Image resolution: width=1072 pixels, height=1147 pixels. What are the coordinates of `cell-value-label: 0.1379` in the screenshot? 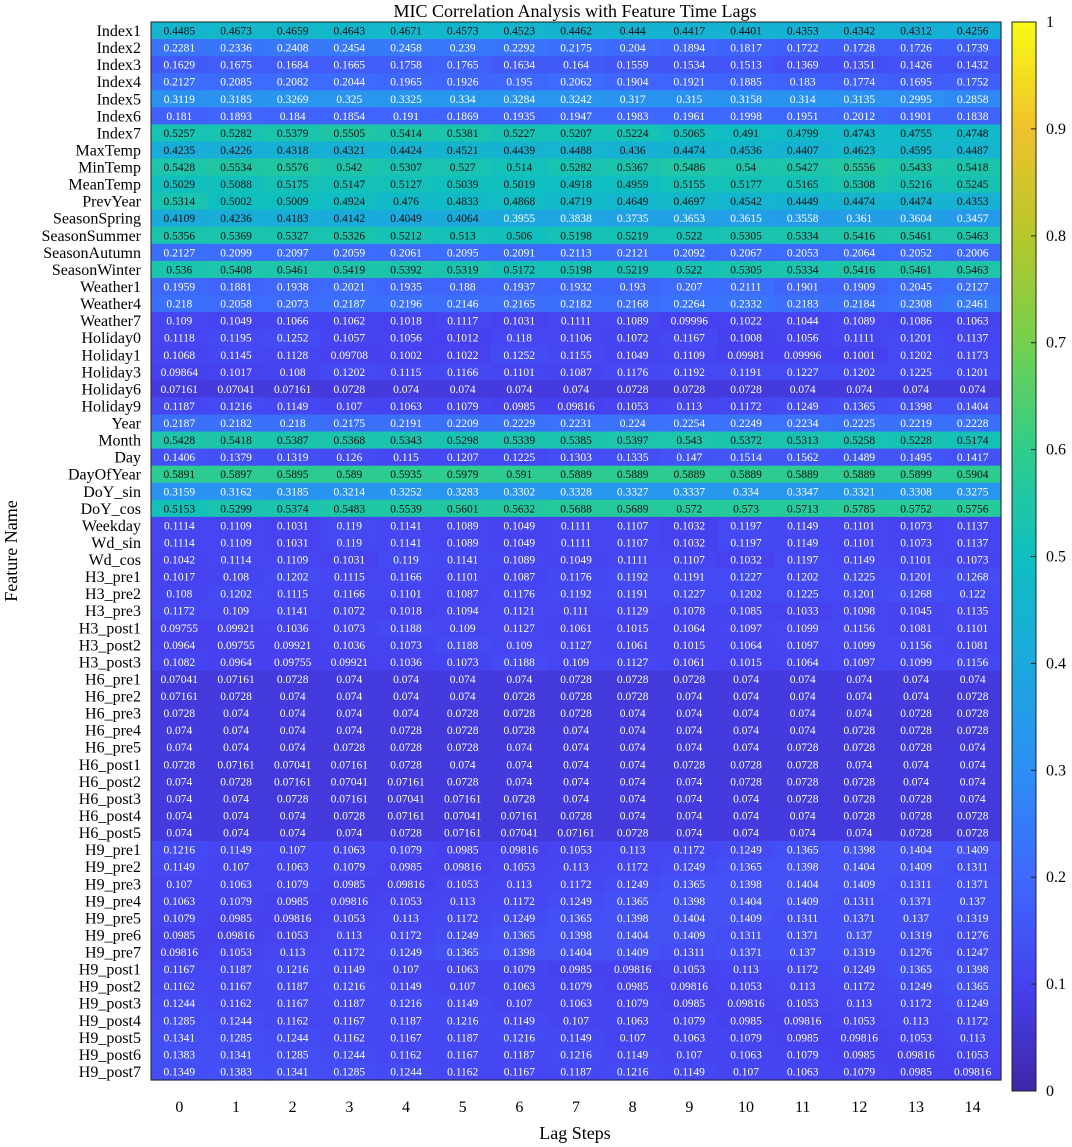 It's located at (236, 458).